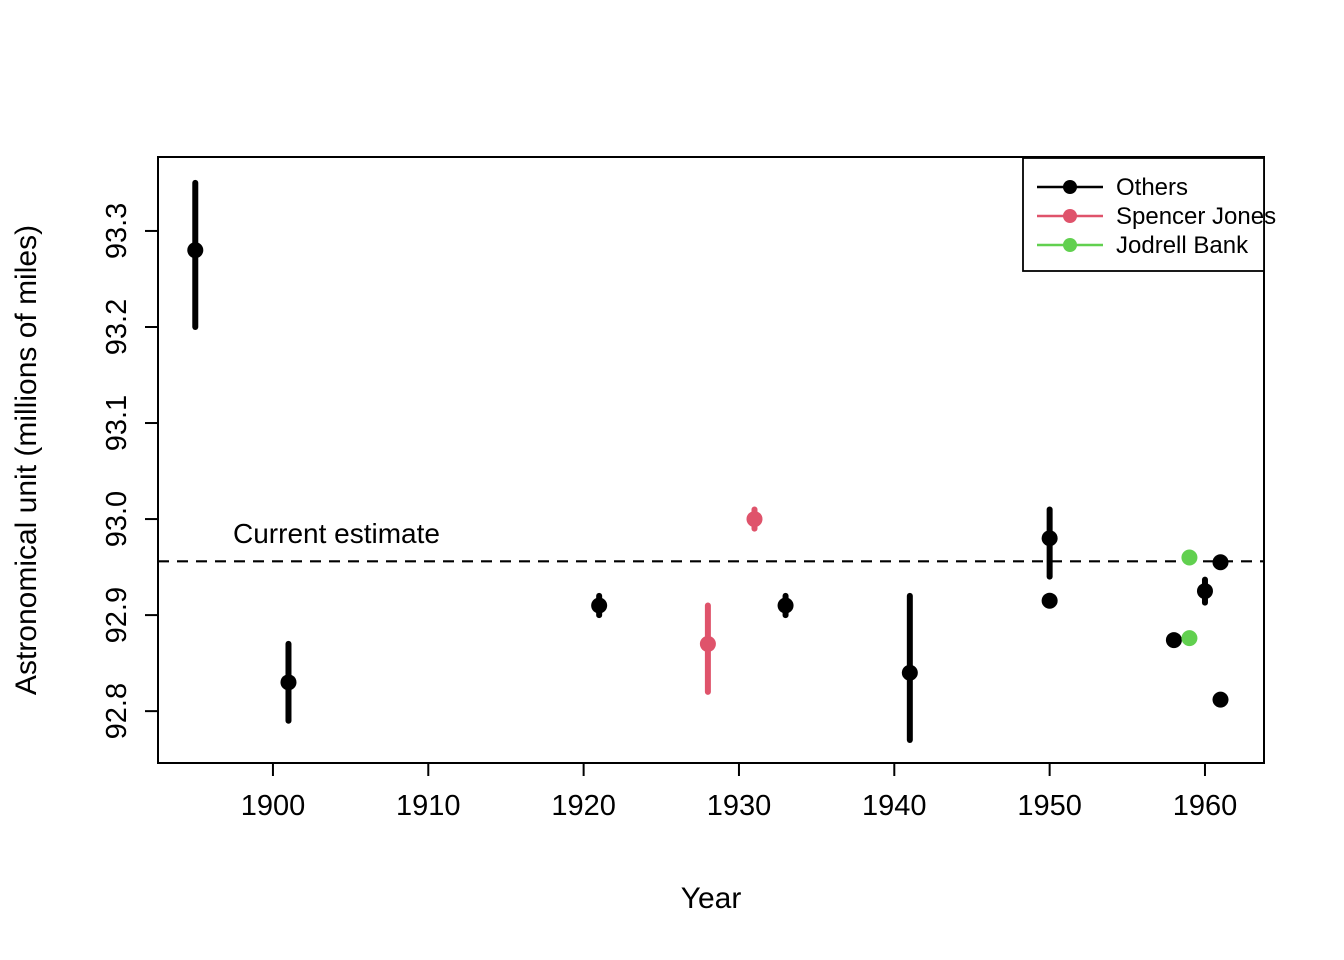 The height and width of the screenshot is (960, 1344). I want to click on x-tick-label: 1920, so click(583, 806).